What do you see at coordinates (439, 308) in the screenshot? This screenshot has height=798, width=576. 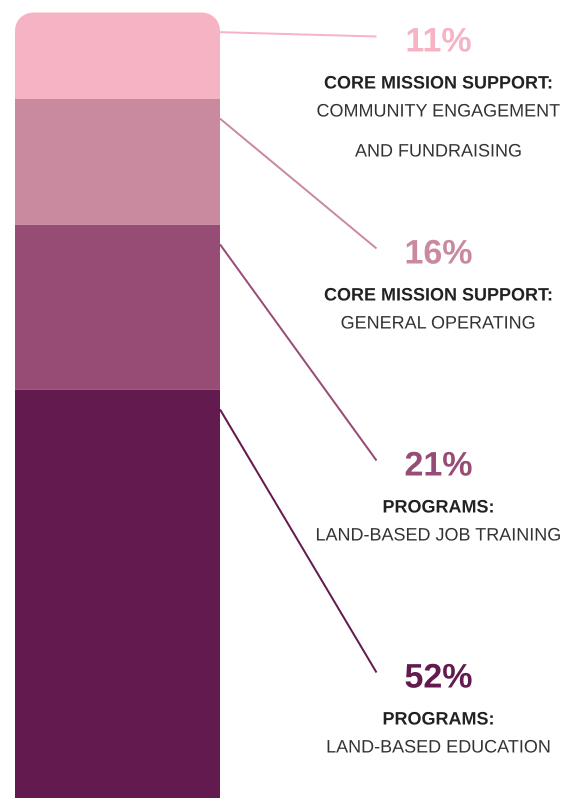 I see `text: CORE MISSION SUPPORT: GENERAL OPERATING` at bounding box center [439, 308].